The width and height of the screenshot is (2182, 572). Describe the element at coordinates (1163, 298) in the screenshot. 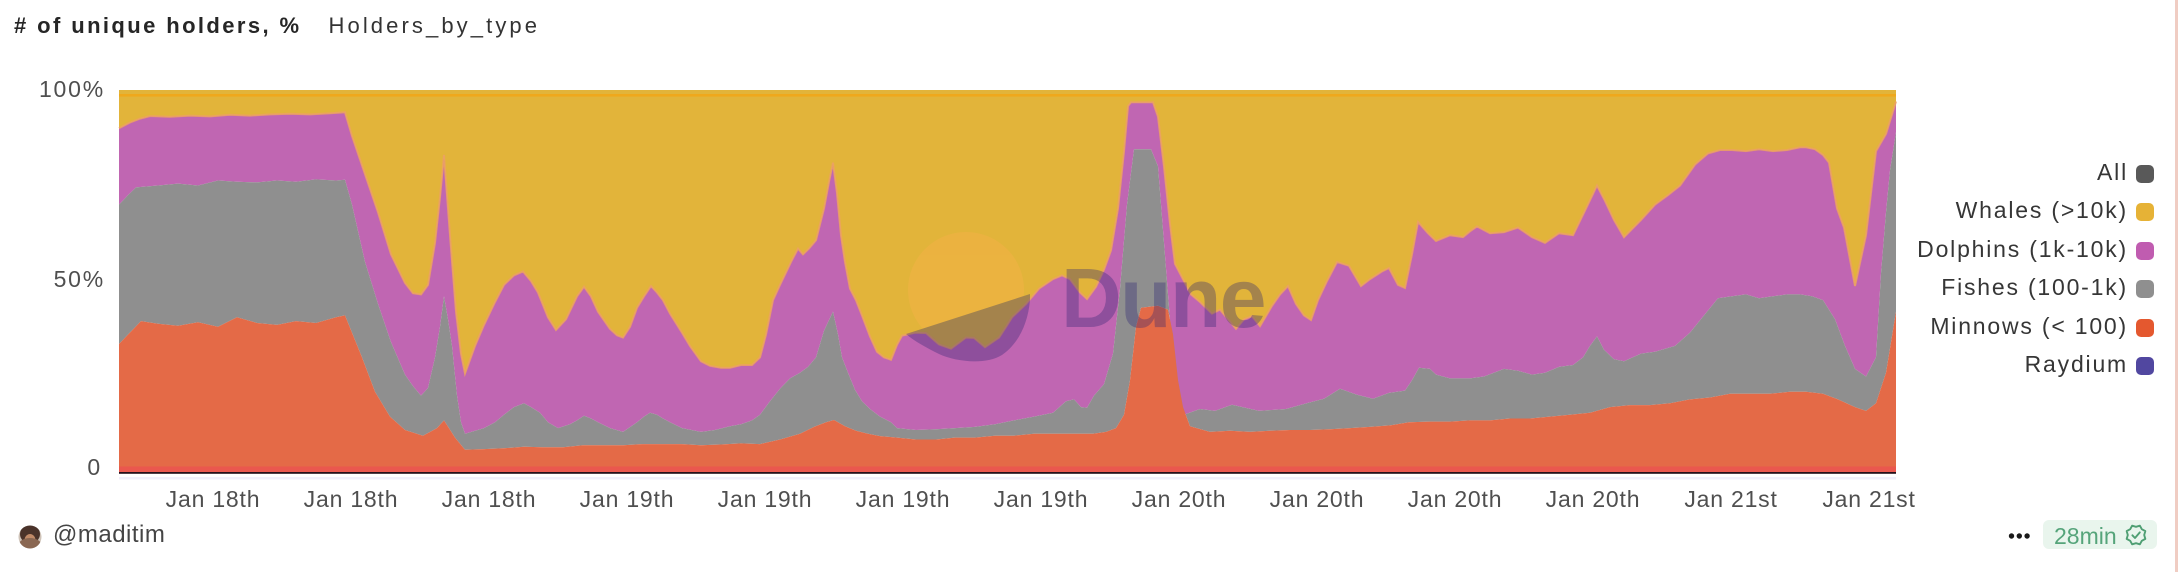

I see `svg-text: Dune` at that location.